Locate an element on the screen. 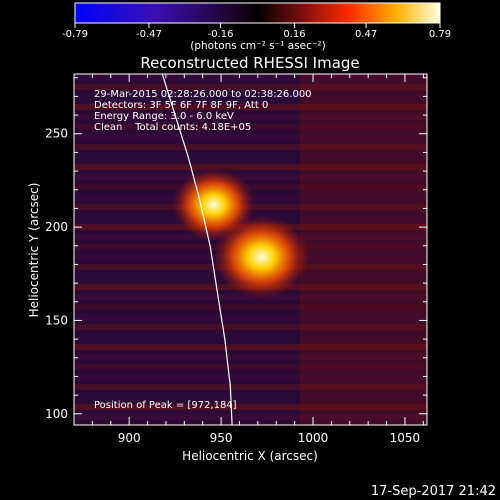  x-axis-label: Heliocentric X (arcsec) is located at coordinates (250, 456).